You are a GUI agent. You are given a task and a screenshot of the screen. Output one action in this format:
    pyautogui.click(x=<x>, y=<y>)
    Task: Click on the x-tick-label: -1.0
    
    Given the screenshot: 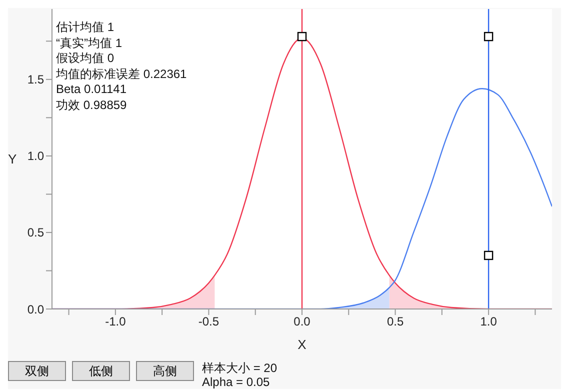 What is the action you would take?
    pyautogui.click(x=115, y=321)
    